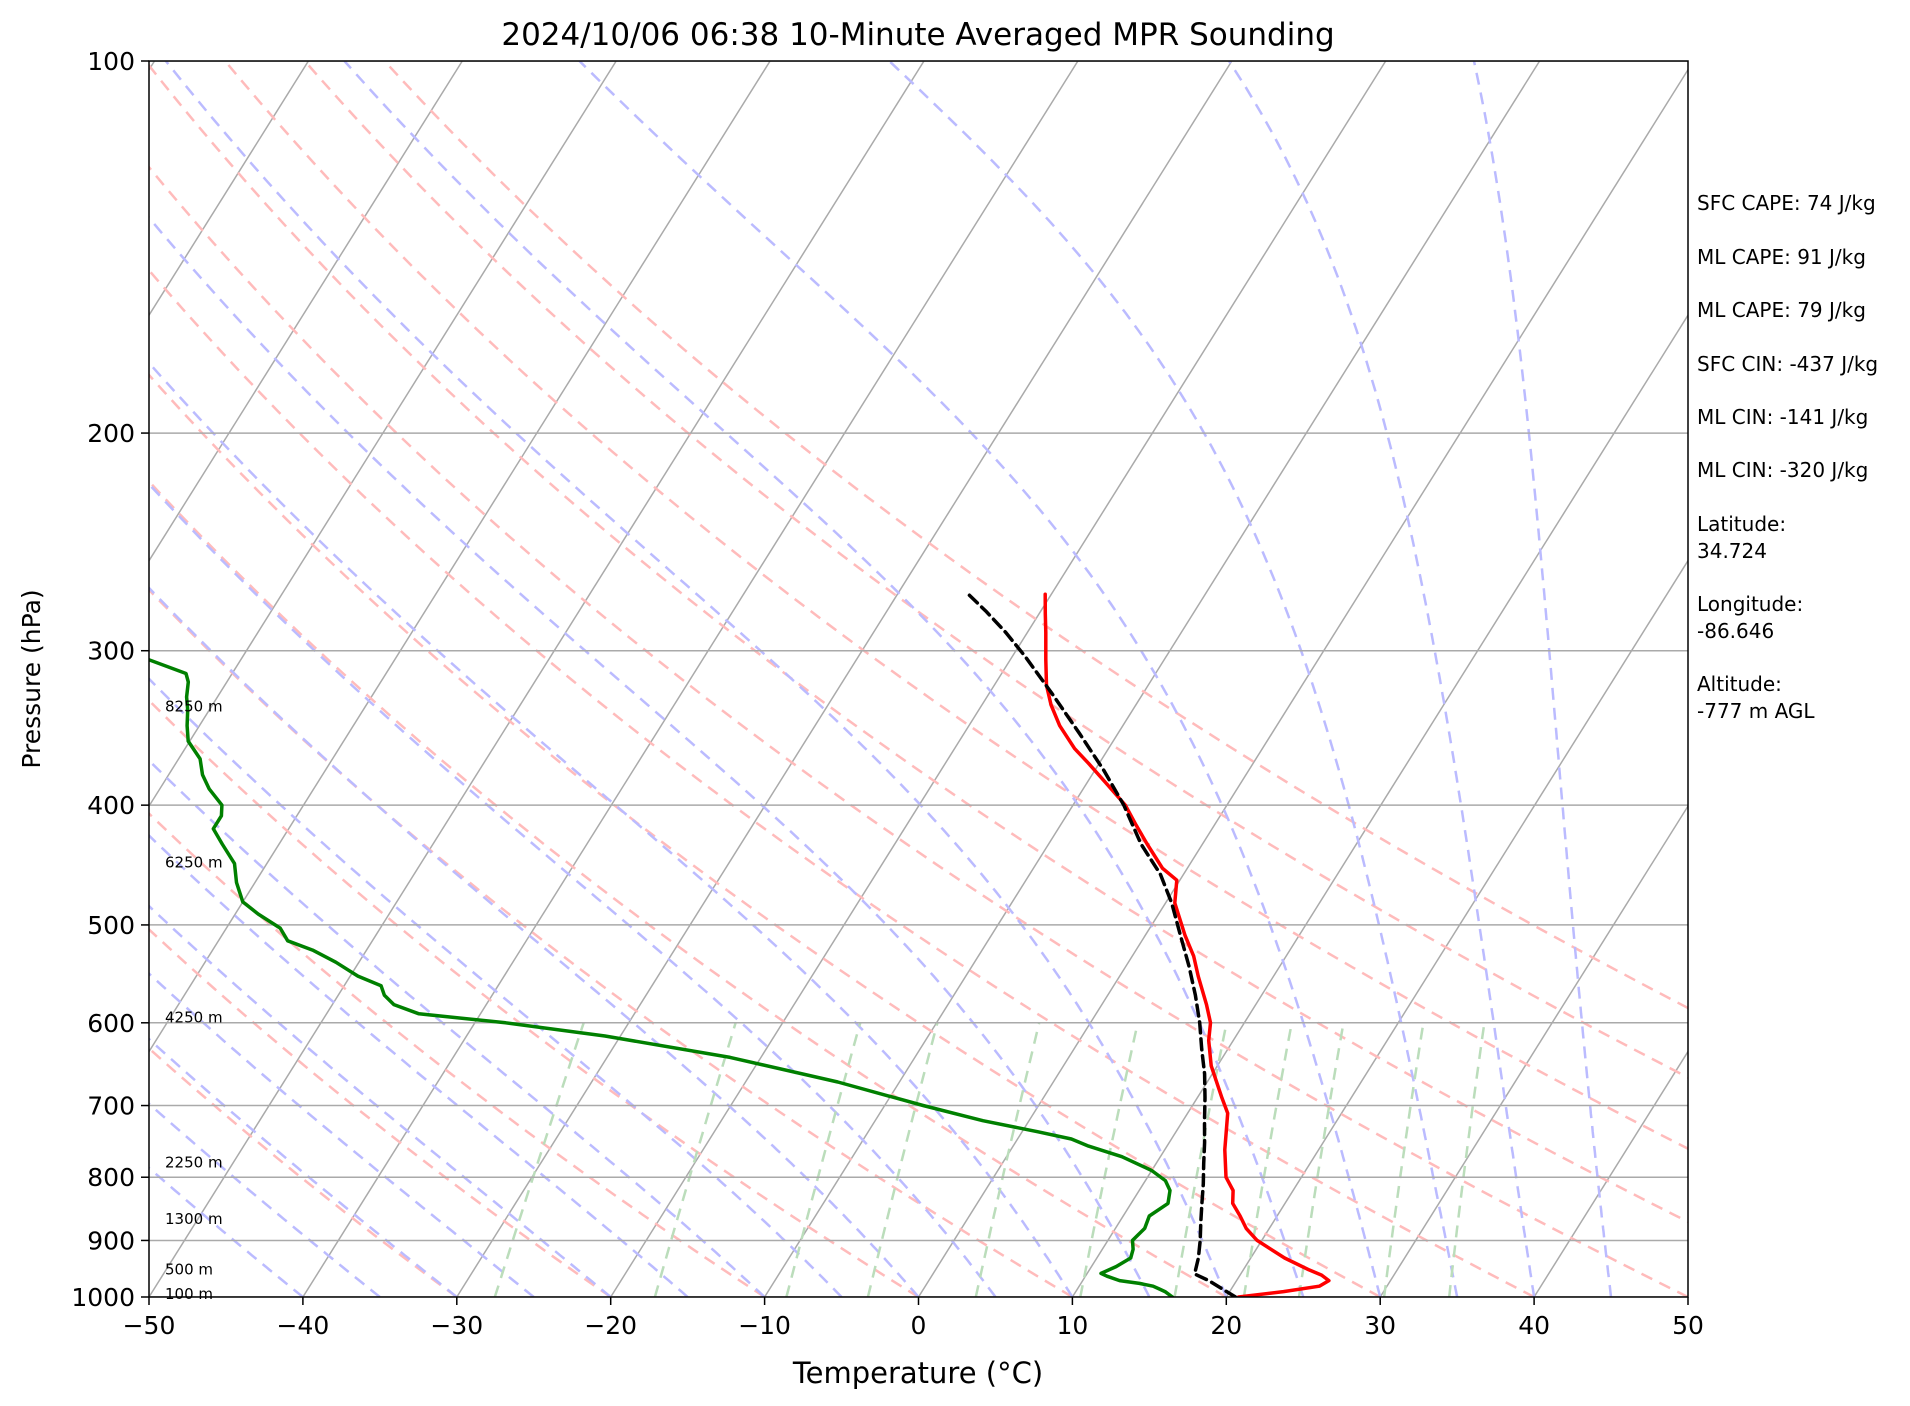  I want to click on info-altitude-value: -777 m AGL, so click(1756, 711).